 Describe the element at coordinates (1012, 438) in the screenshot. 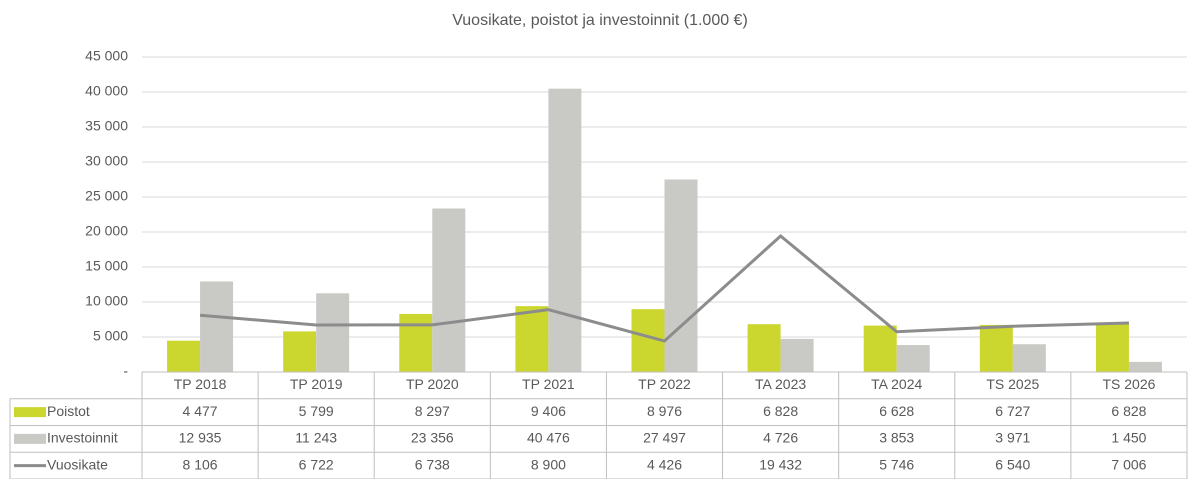

I see `table-value: 3 971` at that location.